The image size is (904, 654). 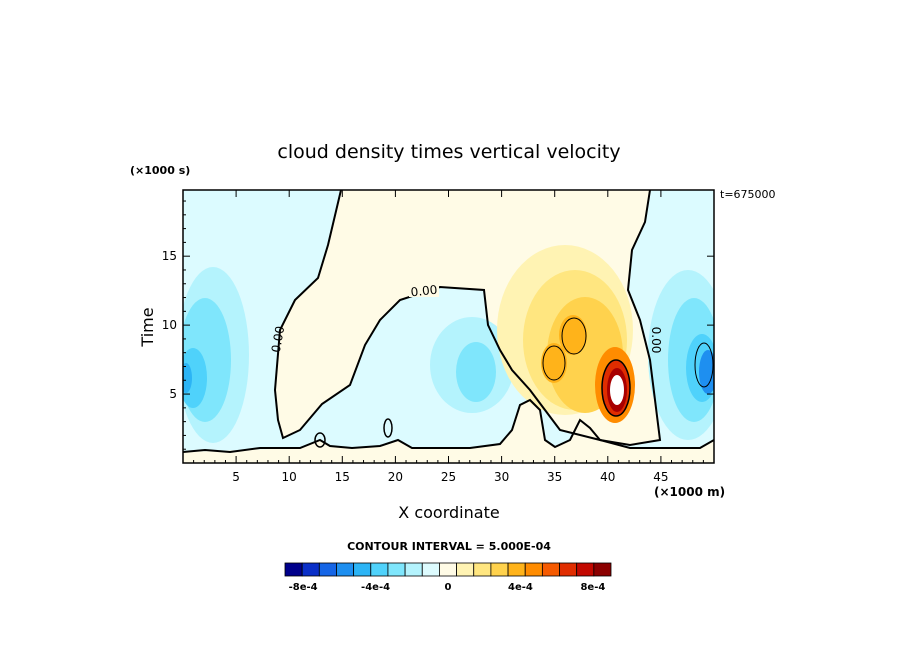 What do you see at coordinates (169, 325) in the screenshot?
I see `y-tick-label: 10` at bounding box center [169, 325].